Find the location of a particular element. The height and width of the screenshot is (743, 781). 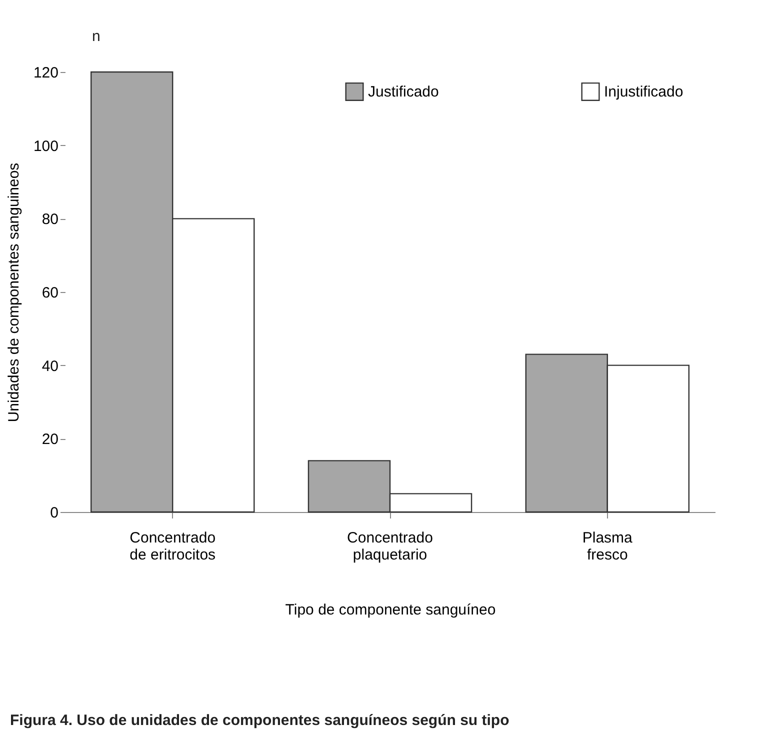

y-tick-label: 60 is located at coordinates (50, 293).